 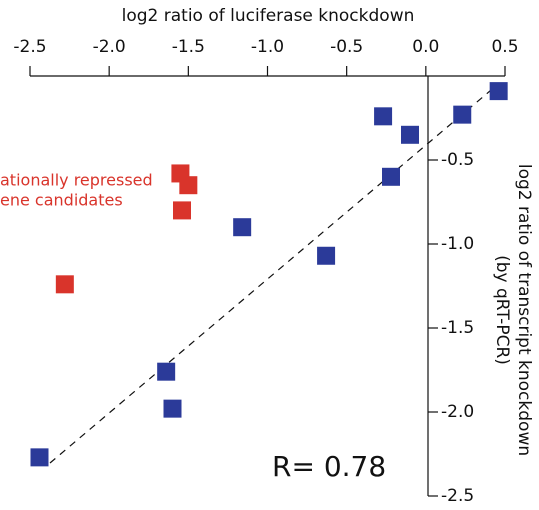 What do you see at coordinates (109, 47) in the screenshot?
I see `x-tick-label: -2.0` at bounding box center [109, 47].